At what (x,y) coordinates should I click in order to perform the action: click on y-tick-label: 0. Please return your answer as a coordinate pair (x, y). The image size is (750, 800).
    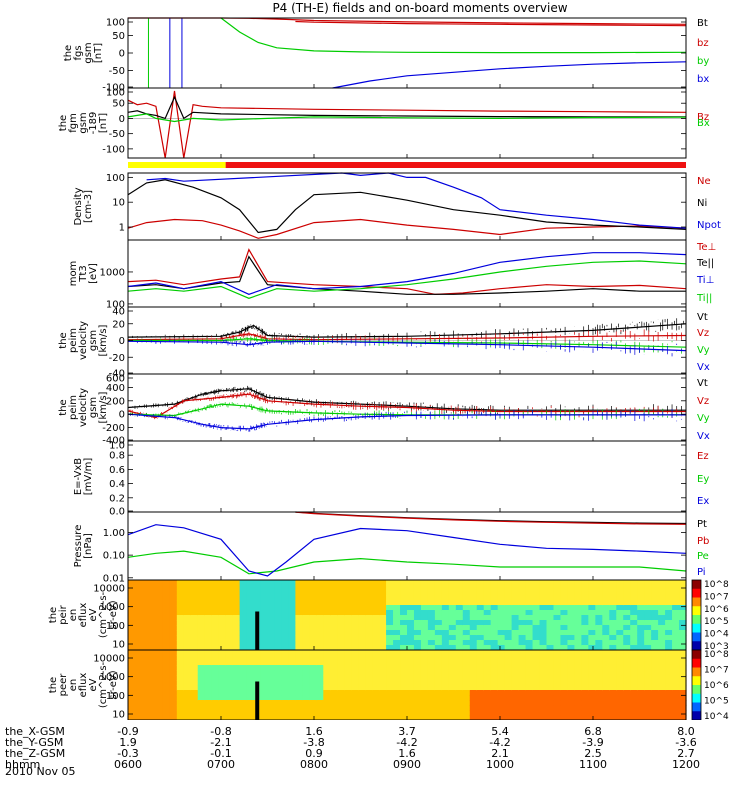
    Looking at the image, I should click on (122, 415).